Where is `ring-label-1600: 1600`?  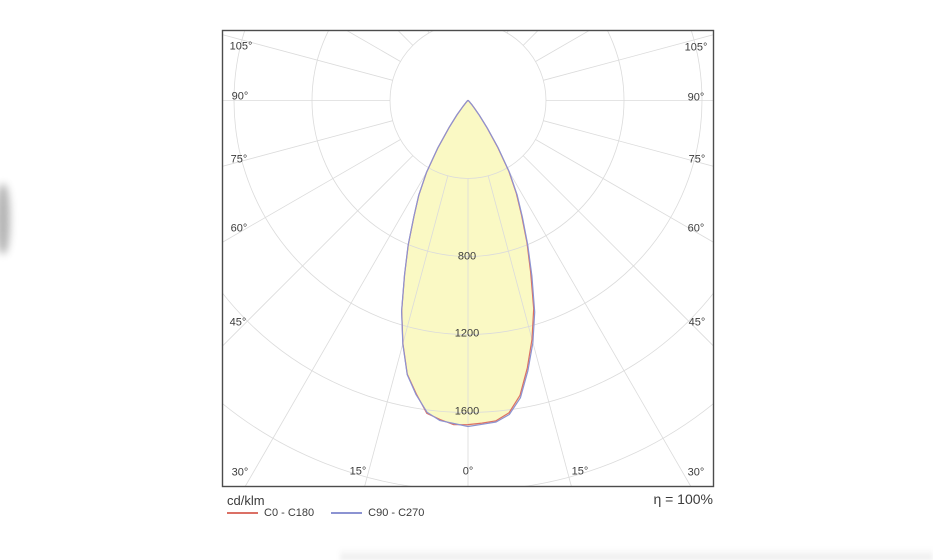 ring-label-1600: 1600 is located at coordinates (467, 411).